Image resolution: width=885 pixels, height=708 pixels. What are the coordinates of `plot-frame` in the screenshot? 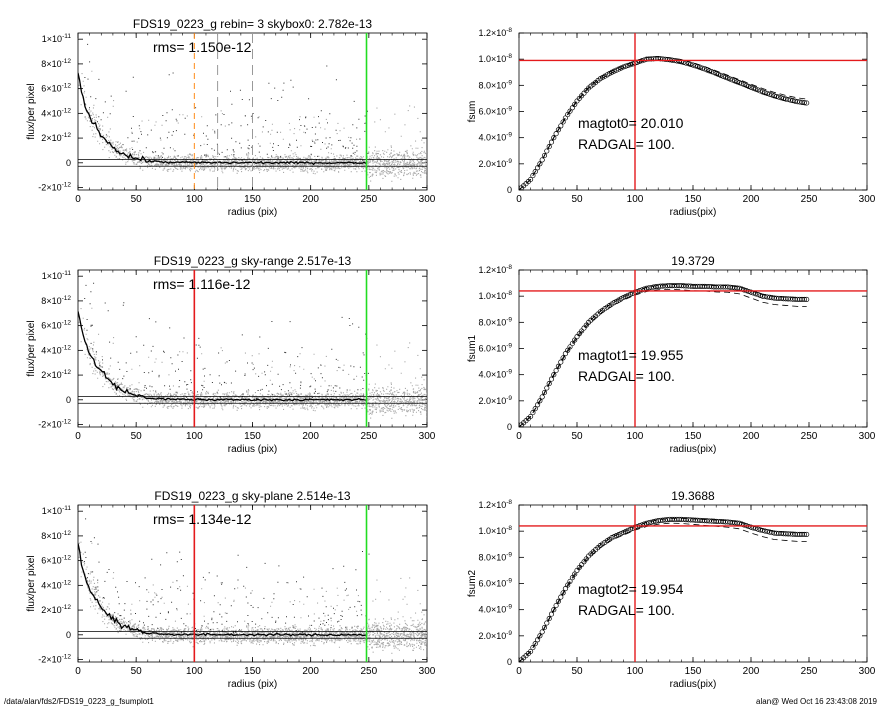 It's located at (693, 111).